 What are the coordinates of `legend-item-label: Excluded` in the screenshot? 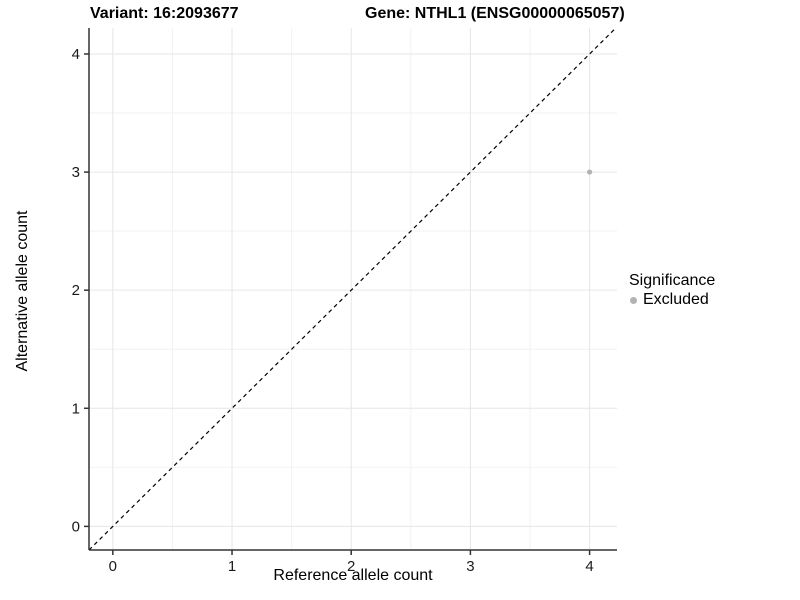 It's located at (676, 299).